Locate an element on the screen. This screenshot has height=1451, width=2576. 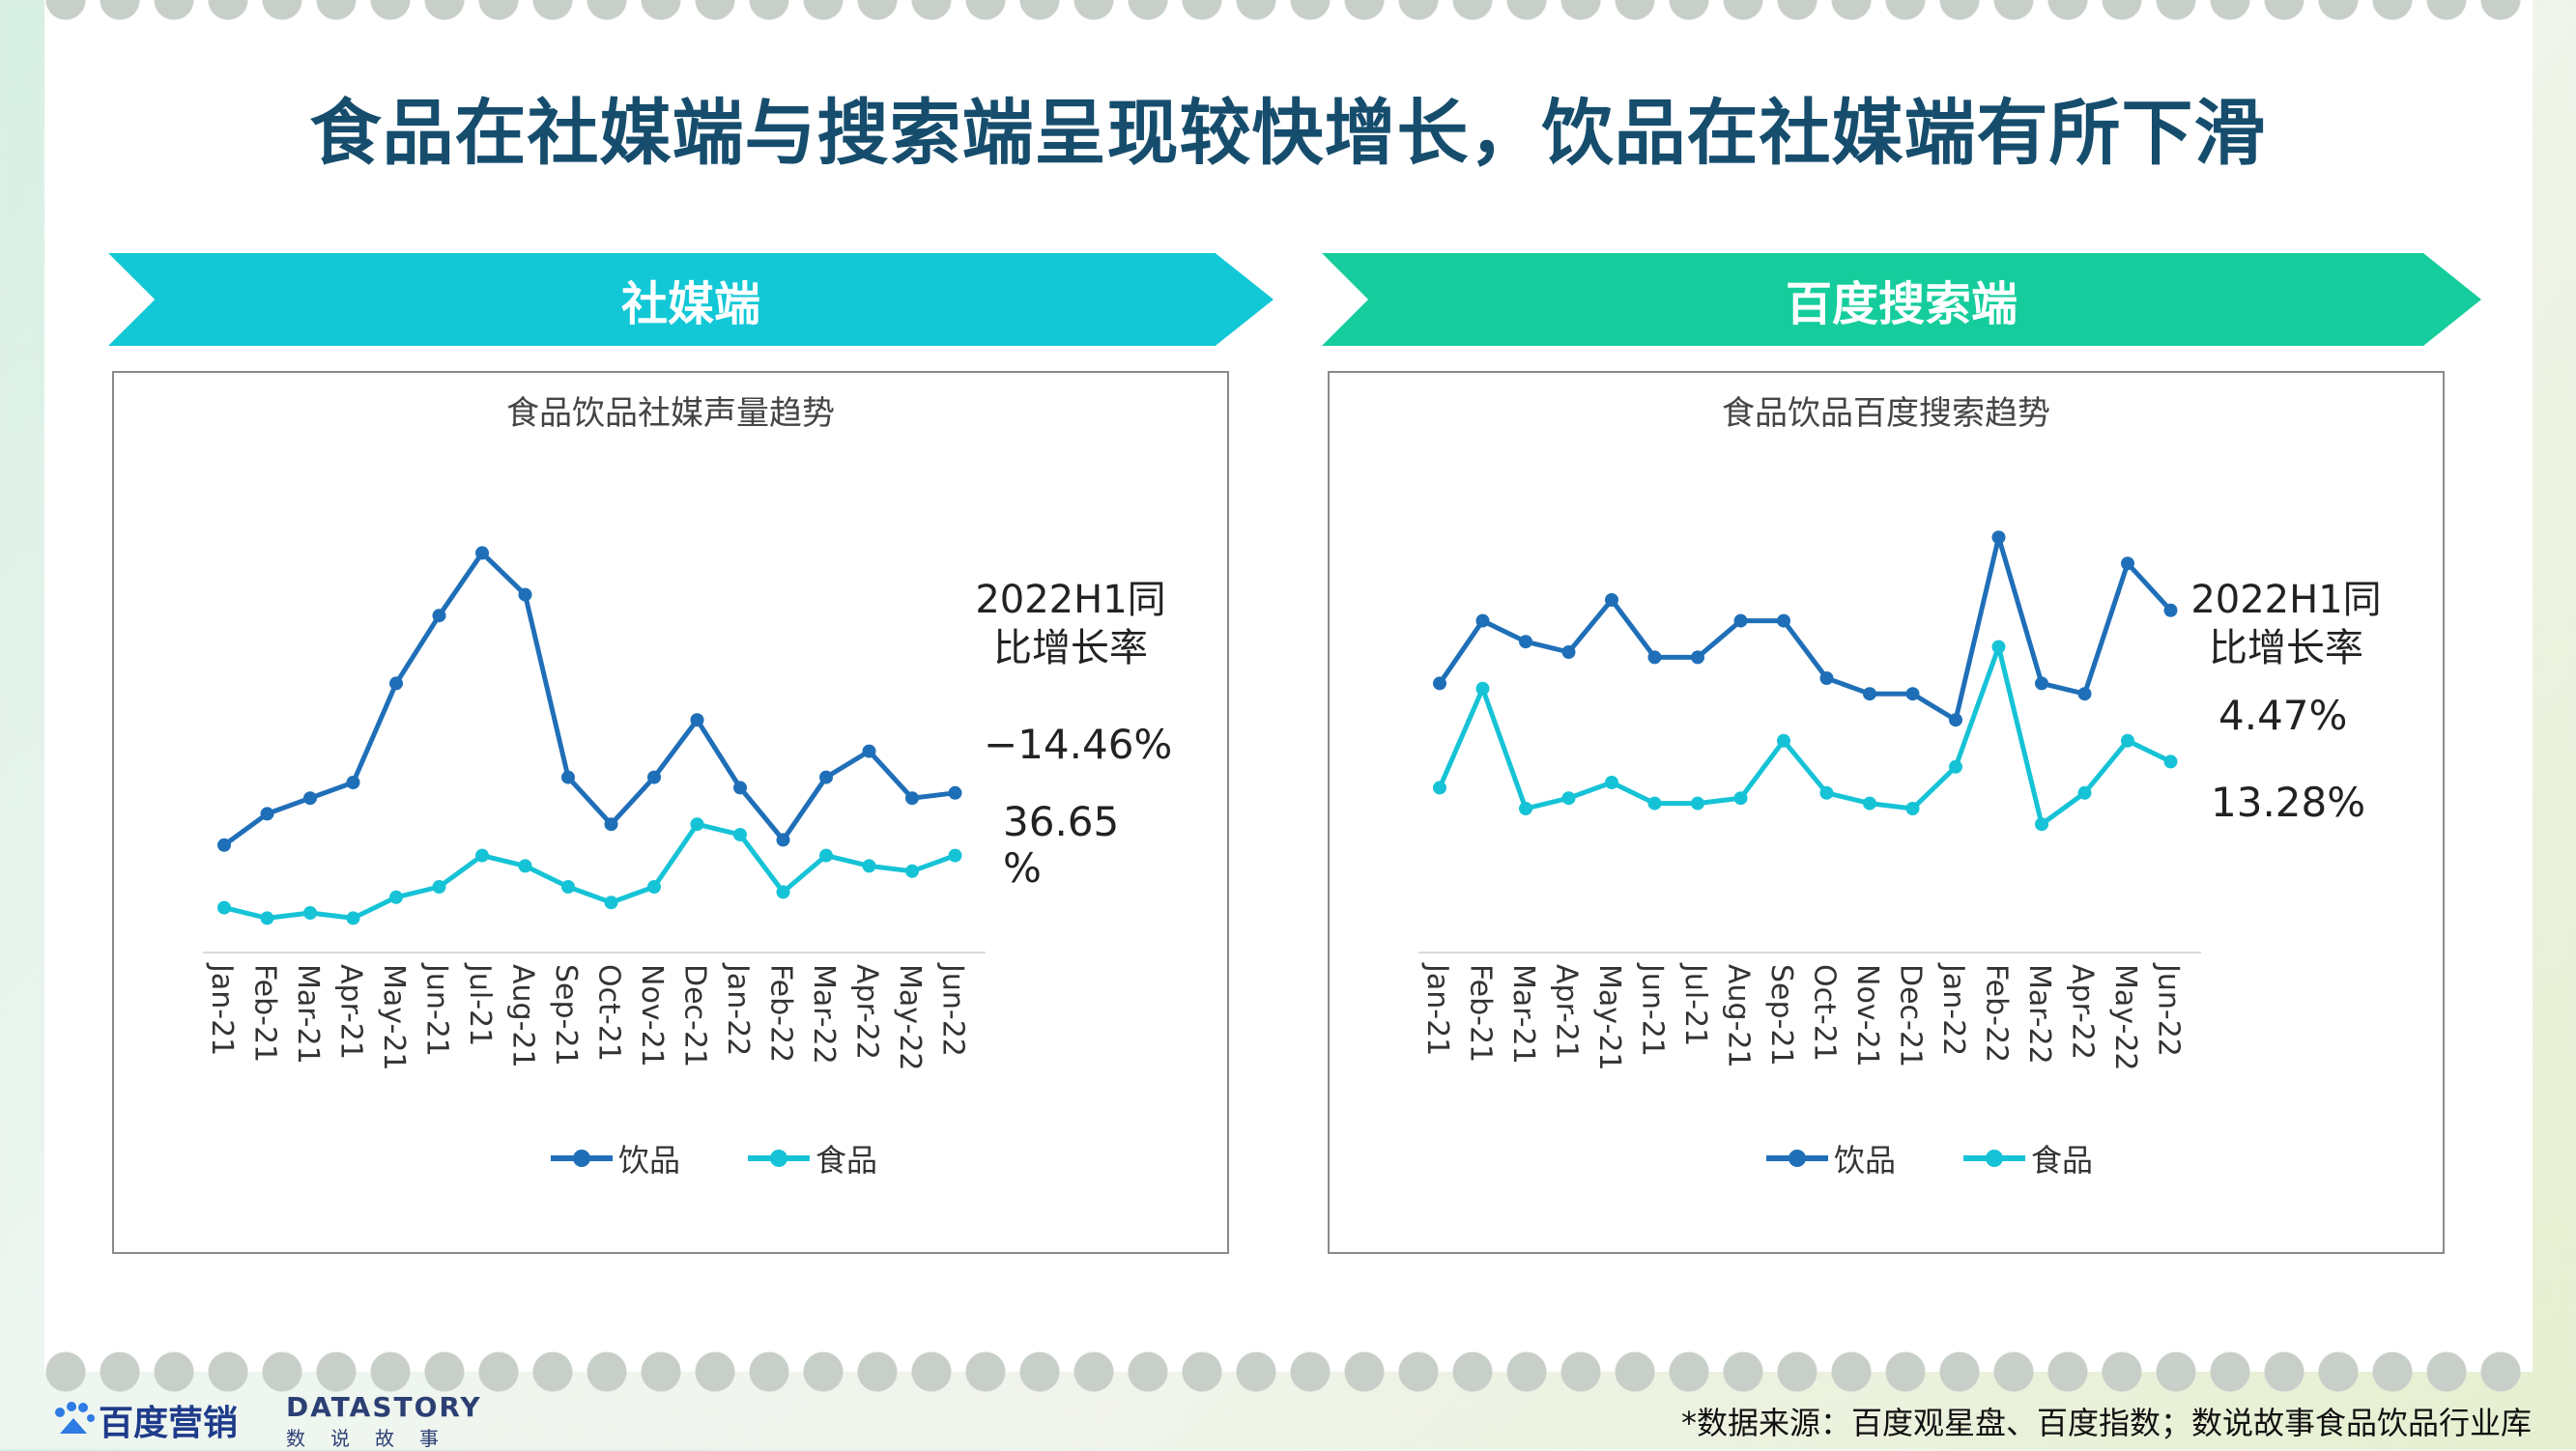
x-tick-label: Mar-22 is located at coordinates (2039, 1014).